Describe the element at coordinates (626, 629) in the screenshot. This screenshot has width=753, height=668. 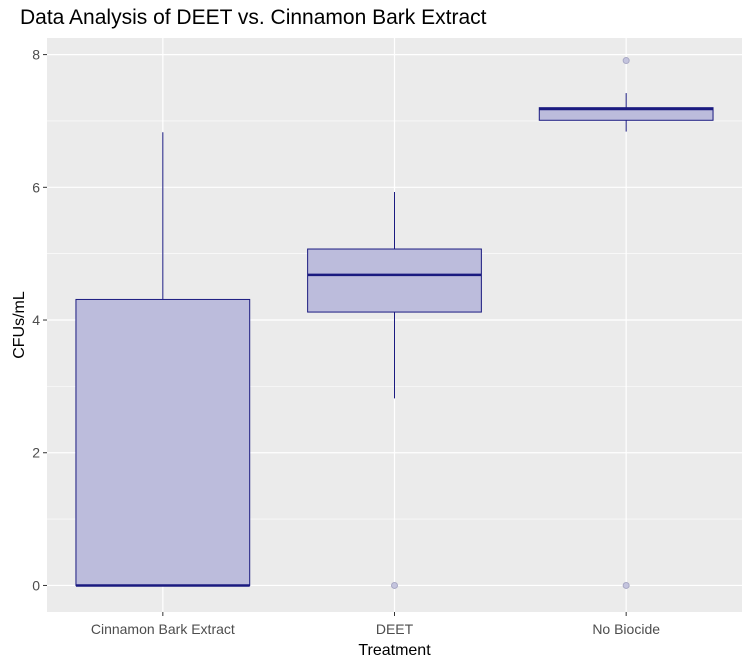
I see `x-tick-label: No Biocide` at that location.